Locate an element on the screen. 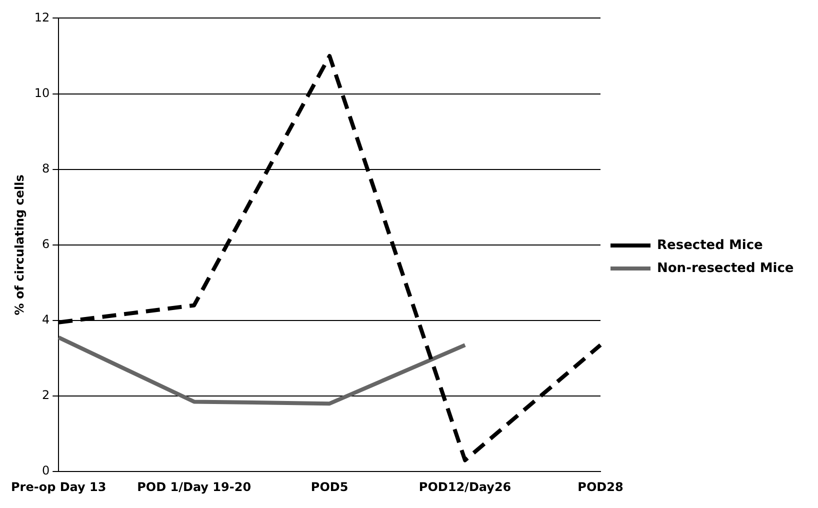  y-tick-label: 8 is located at coordinates (46, 168).